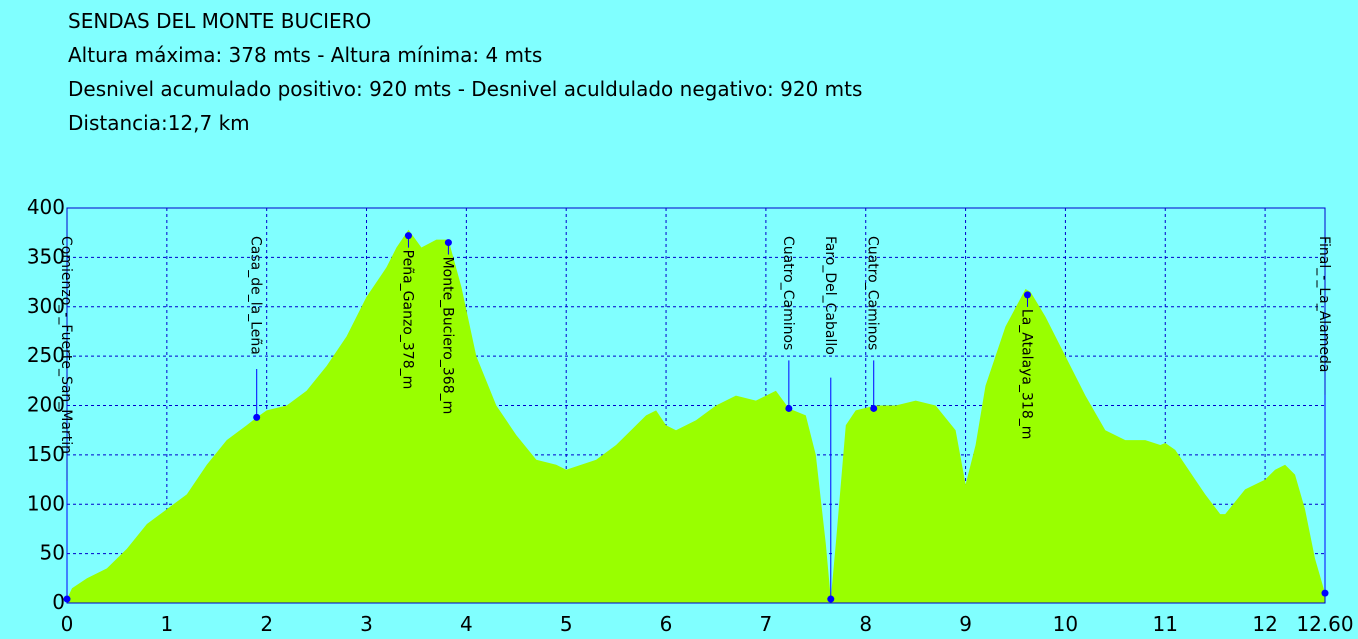  What do you see at coordinates (466, 624) in the screenshot?
I see `x-tick-label-4: 4` at bounding box center [466, 624].